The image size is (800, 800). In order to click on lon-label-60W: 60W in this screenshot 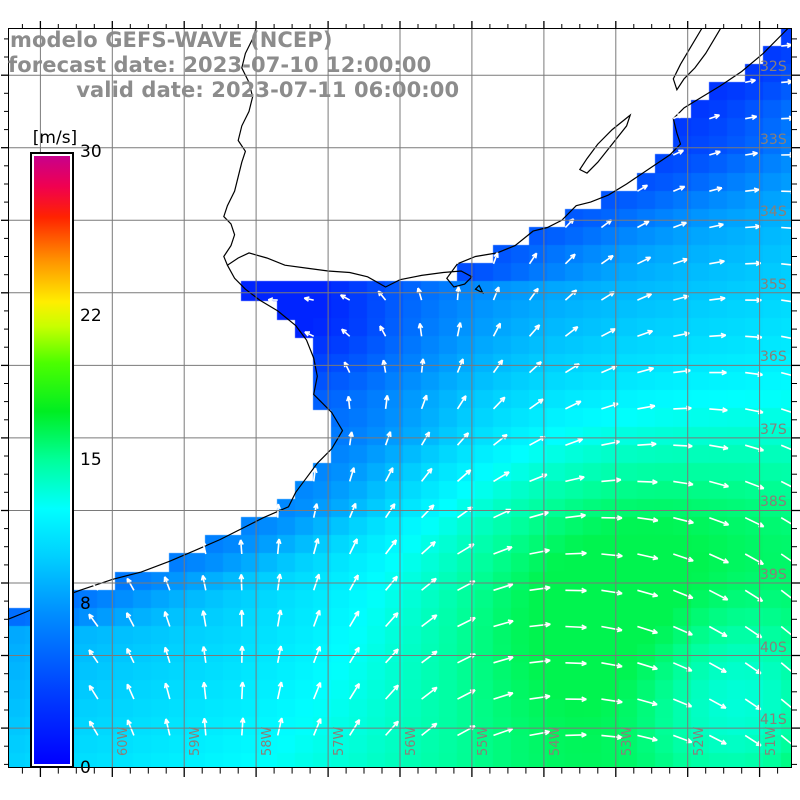, I will do `click(124, 741)`.